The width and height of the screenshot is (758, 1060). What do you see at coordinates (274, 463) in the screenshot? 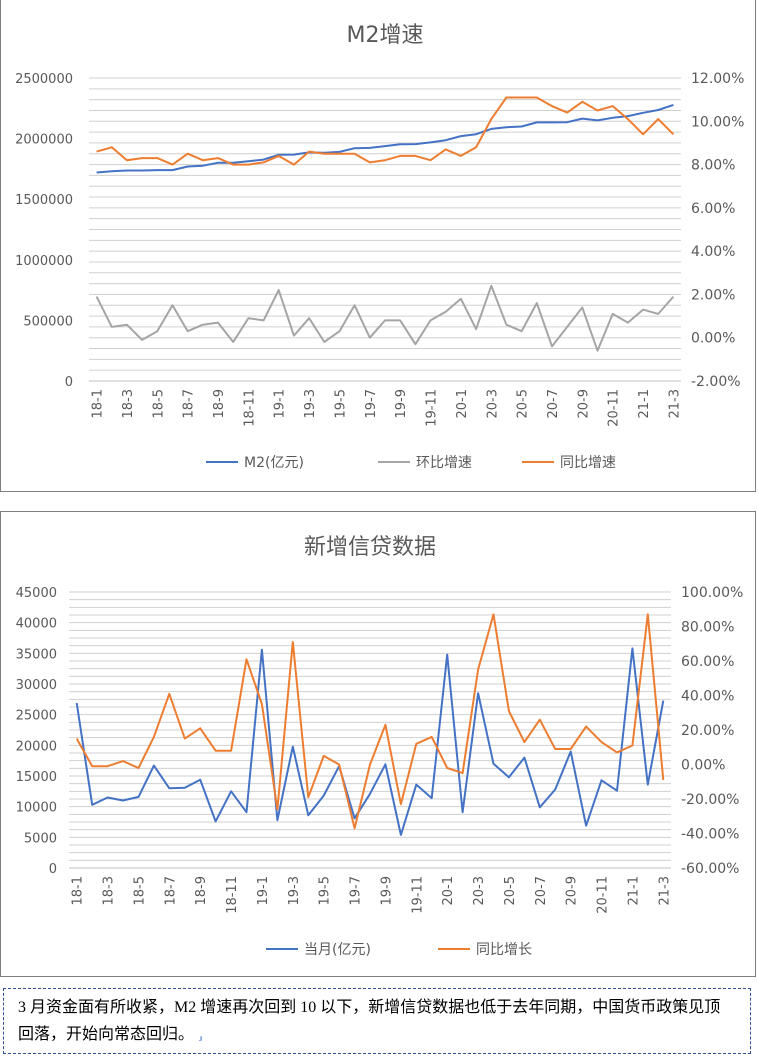
I see `legend-label: M2(亿元)` at bounding box center [274, 463].